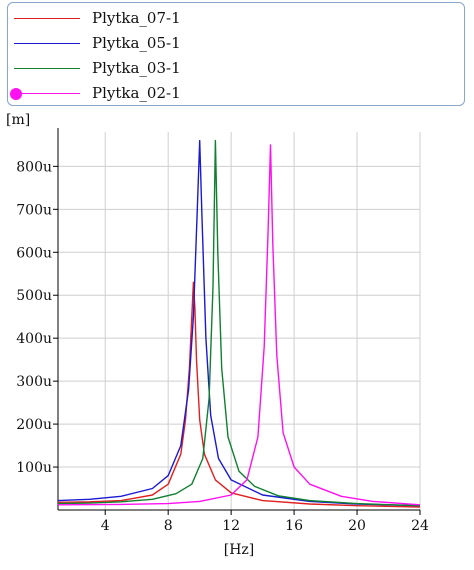 The image size is (474, 570). I want to click on legend-label: Plytka_03-1, so click(136, 68).